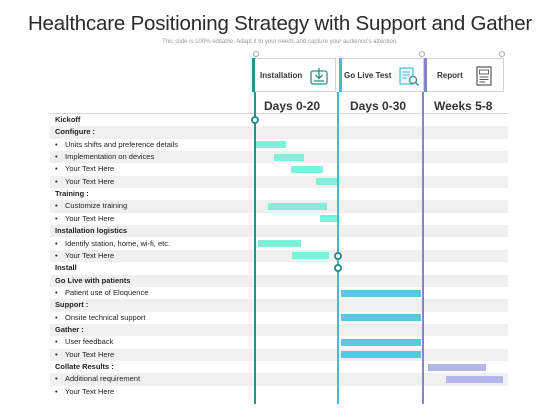 This screenshot has height=420, width=560. What do you see at coordinates (69, 329) in the screenshot?
I see `row-label: Gather :` at bounding box center [69, 329].